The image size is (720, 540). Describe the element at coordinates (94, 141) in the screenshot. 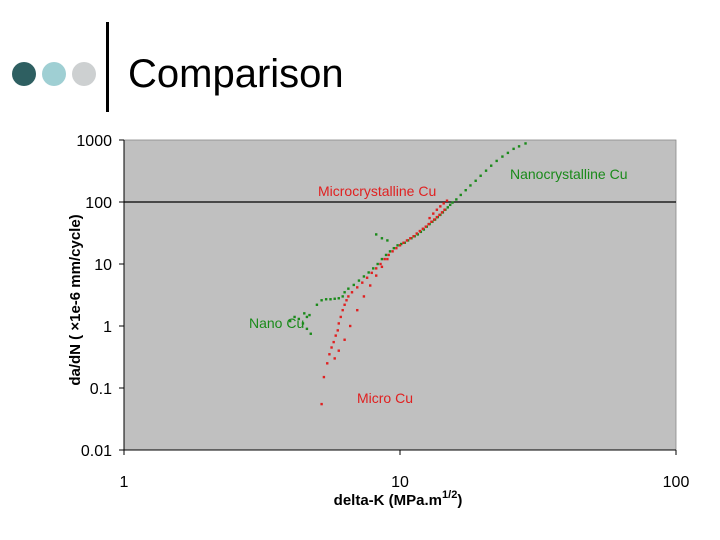

I see `y-tick-label: 1000` at that location.